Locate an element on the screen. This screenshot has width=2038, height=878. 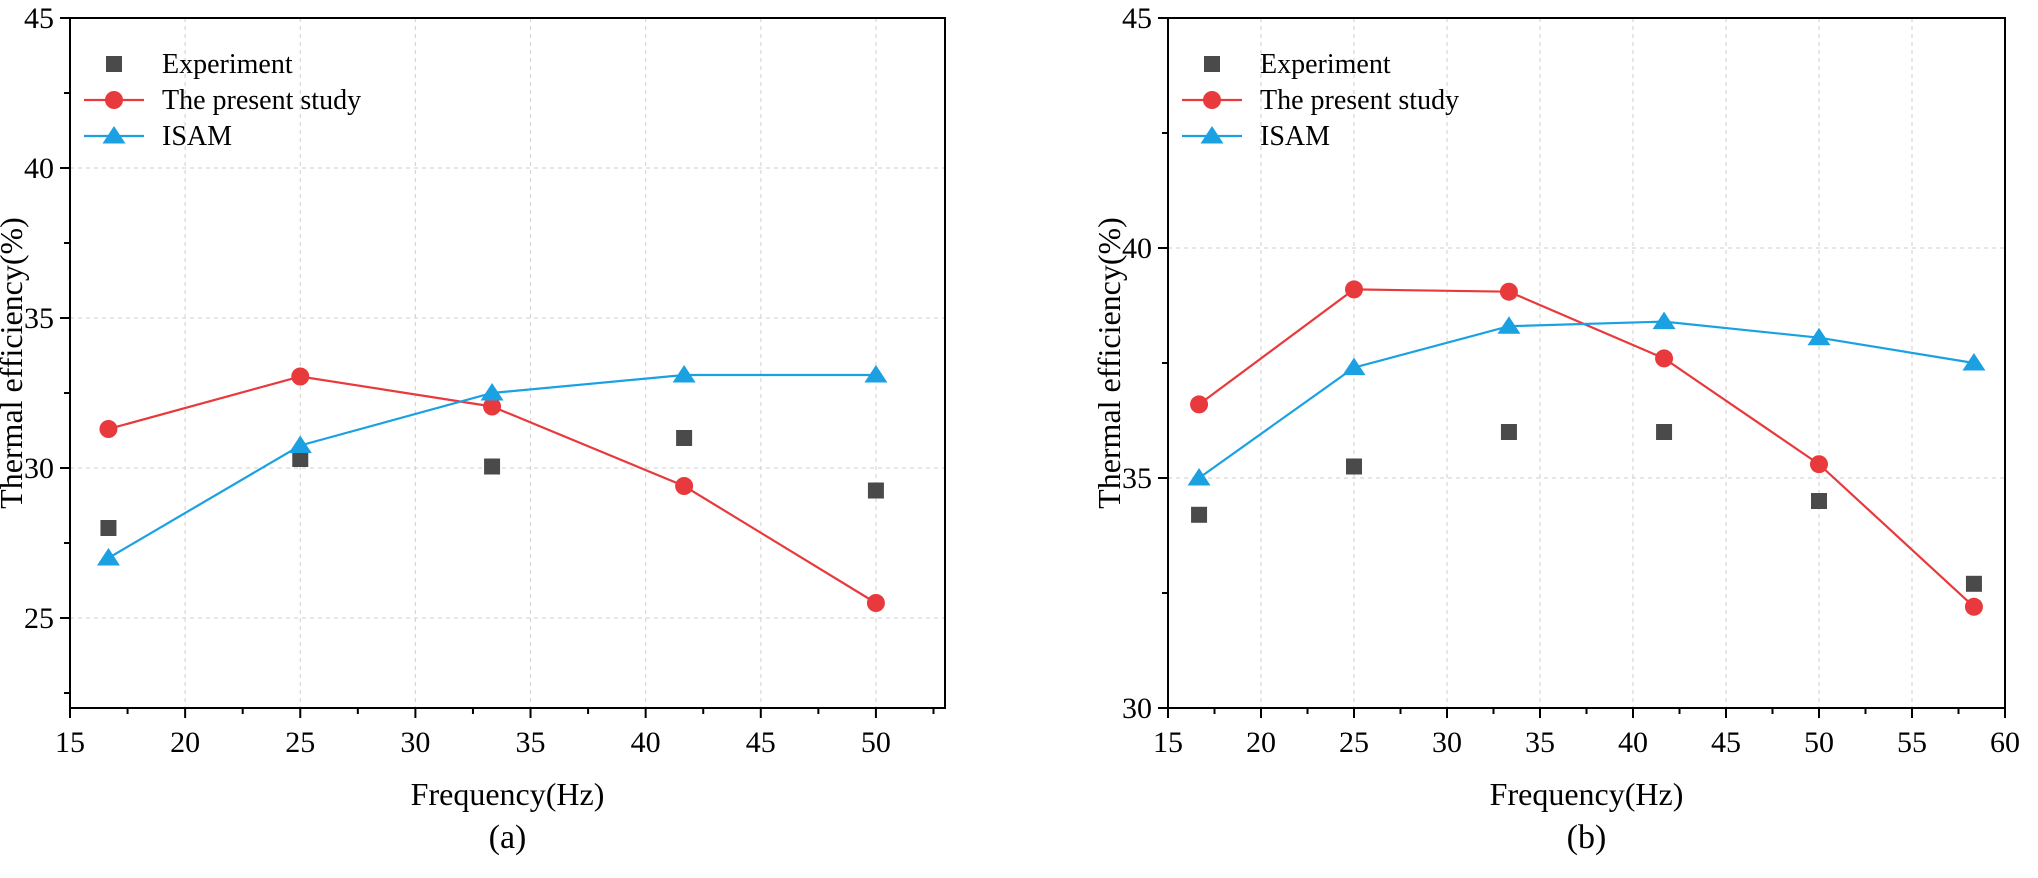
panel-b-x-tick-label: 60 is located at coordinates (2005, 742).